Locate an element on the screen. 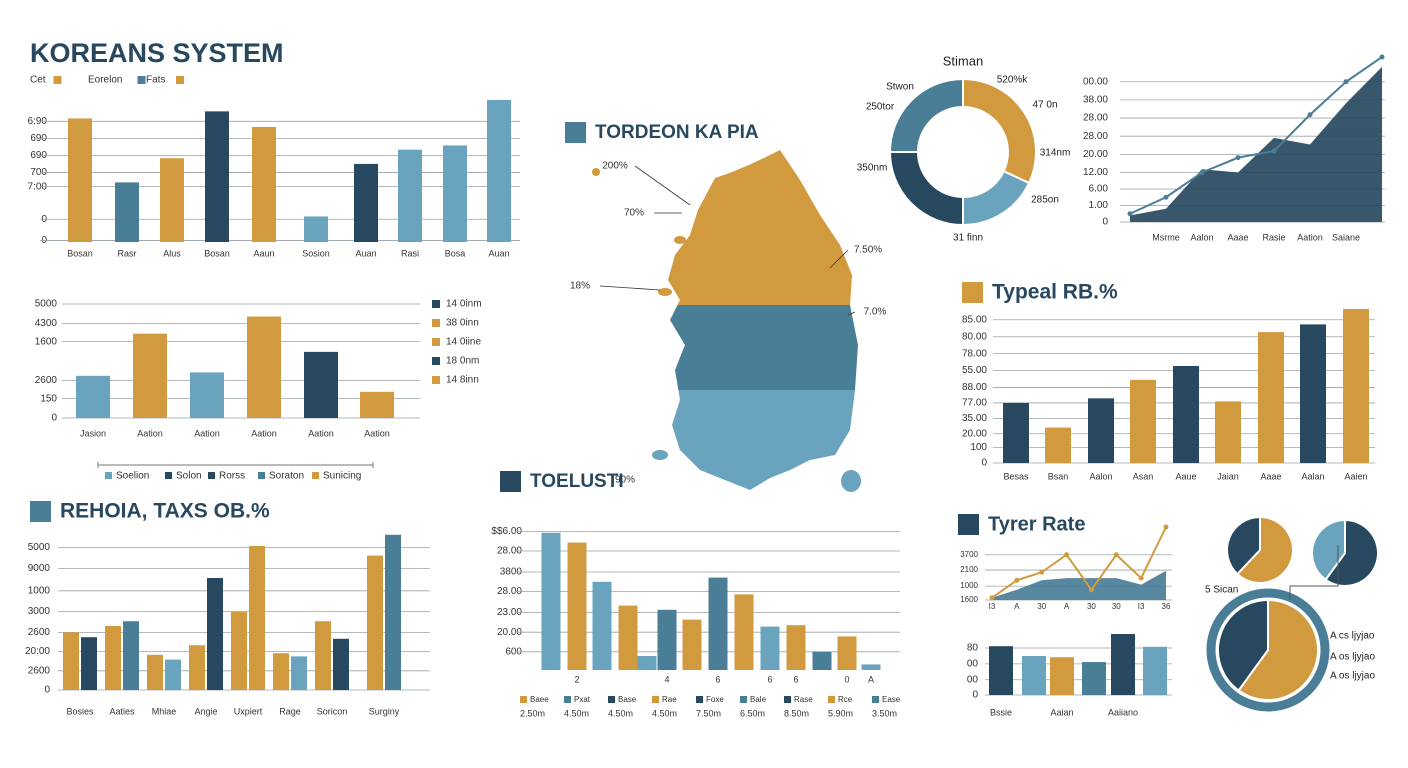  legend-sub: 2.50m is located at coordinates (532, 713).